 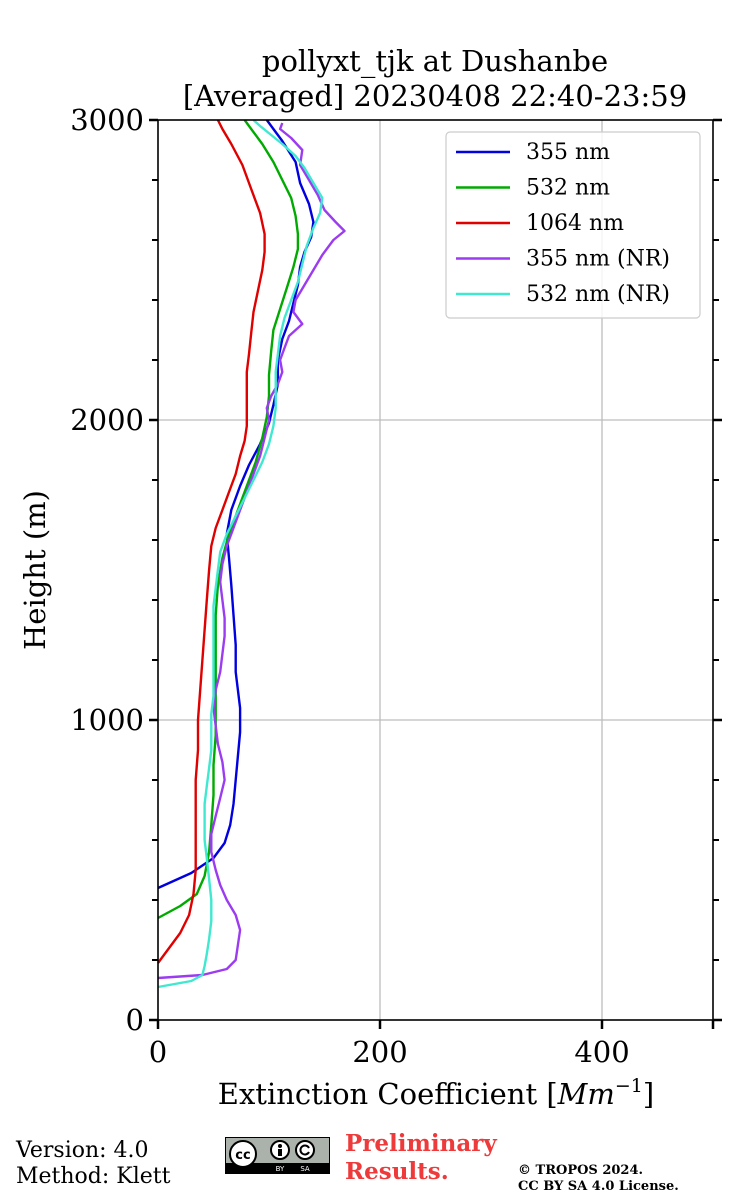 I want to click on chart-subtitle: [Averaged] 20230408 22:40-23:59, so click(x=435, y=96).